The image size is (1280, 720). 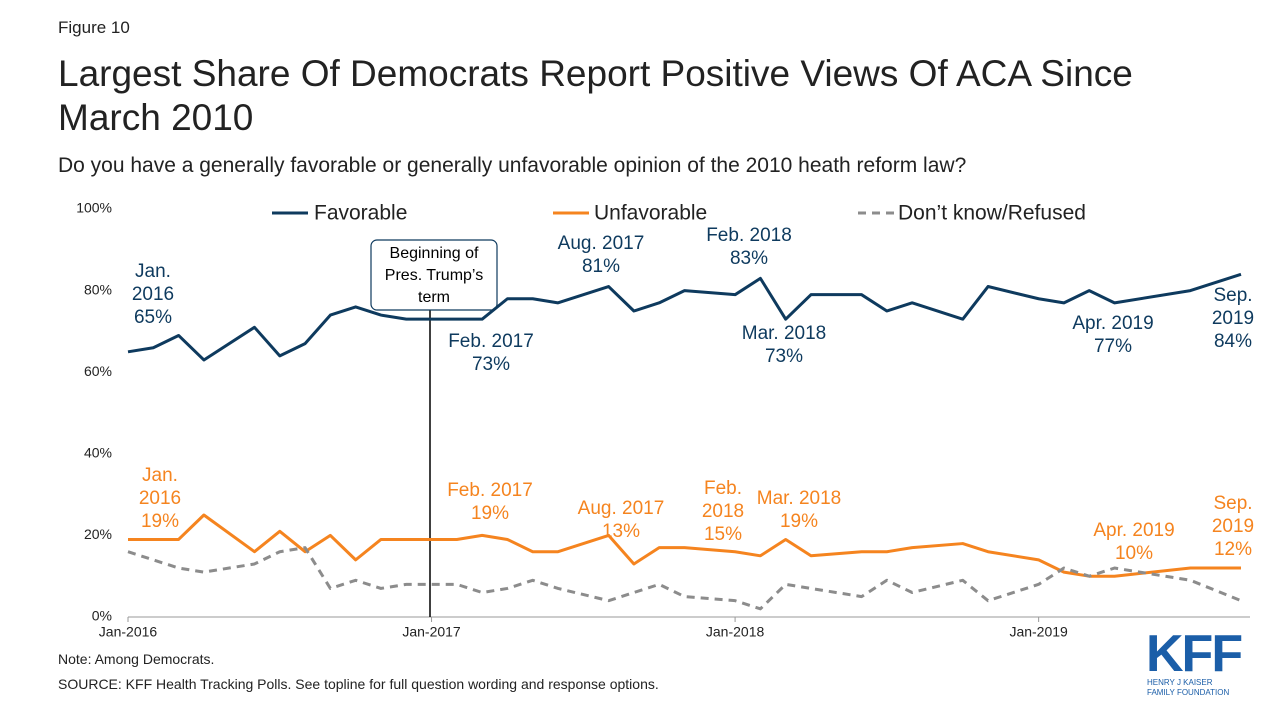 I want to click on y-tick-label: 80%, so click(x=98, y=289).